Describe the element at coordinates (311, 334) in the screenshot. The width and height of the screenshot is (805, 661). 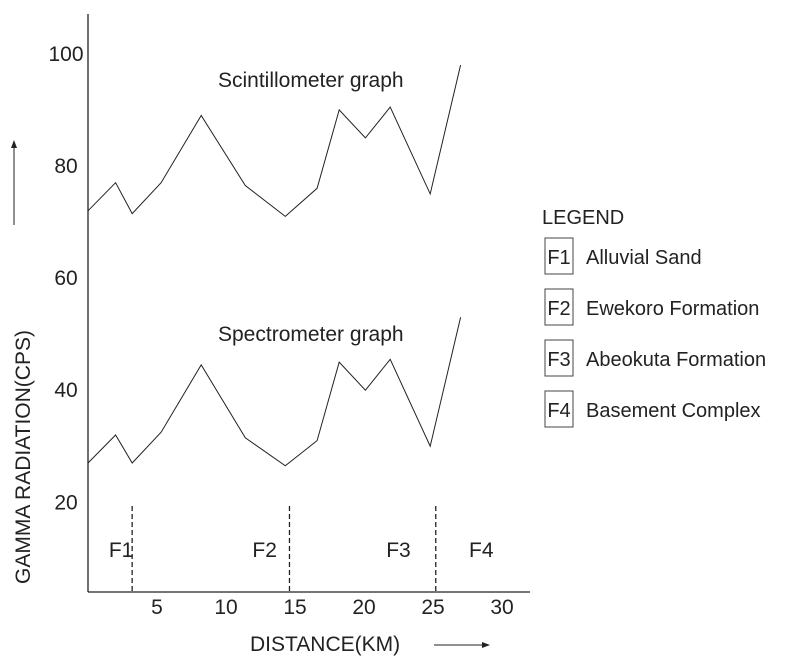
I see `series-label-spectrometer: Spectrometer graph` at that location.